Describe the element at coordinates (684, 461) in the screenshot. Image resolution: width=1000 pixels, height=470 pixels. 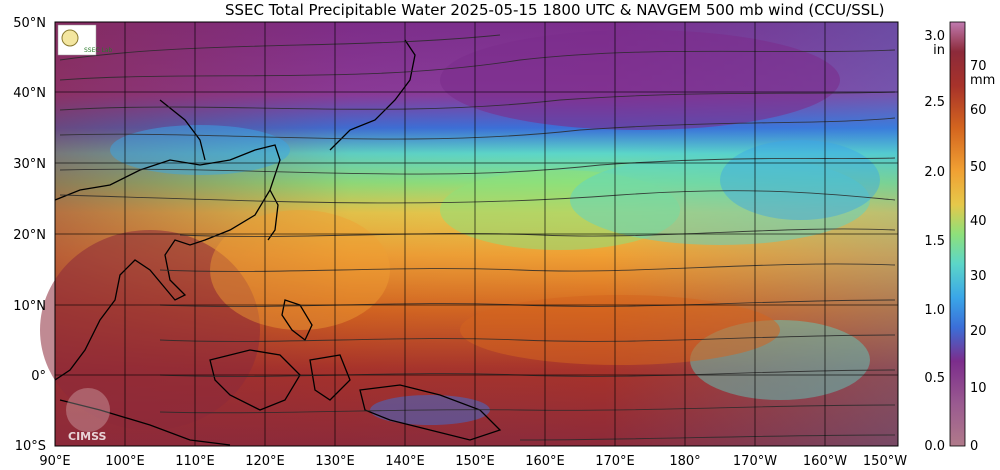
I see `lon-label: 180°` at that location.